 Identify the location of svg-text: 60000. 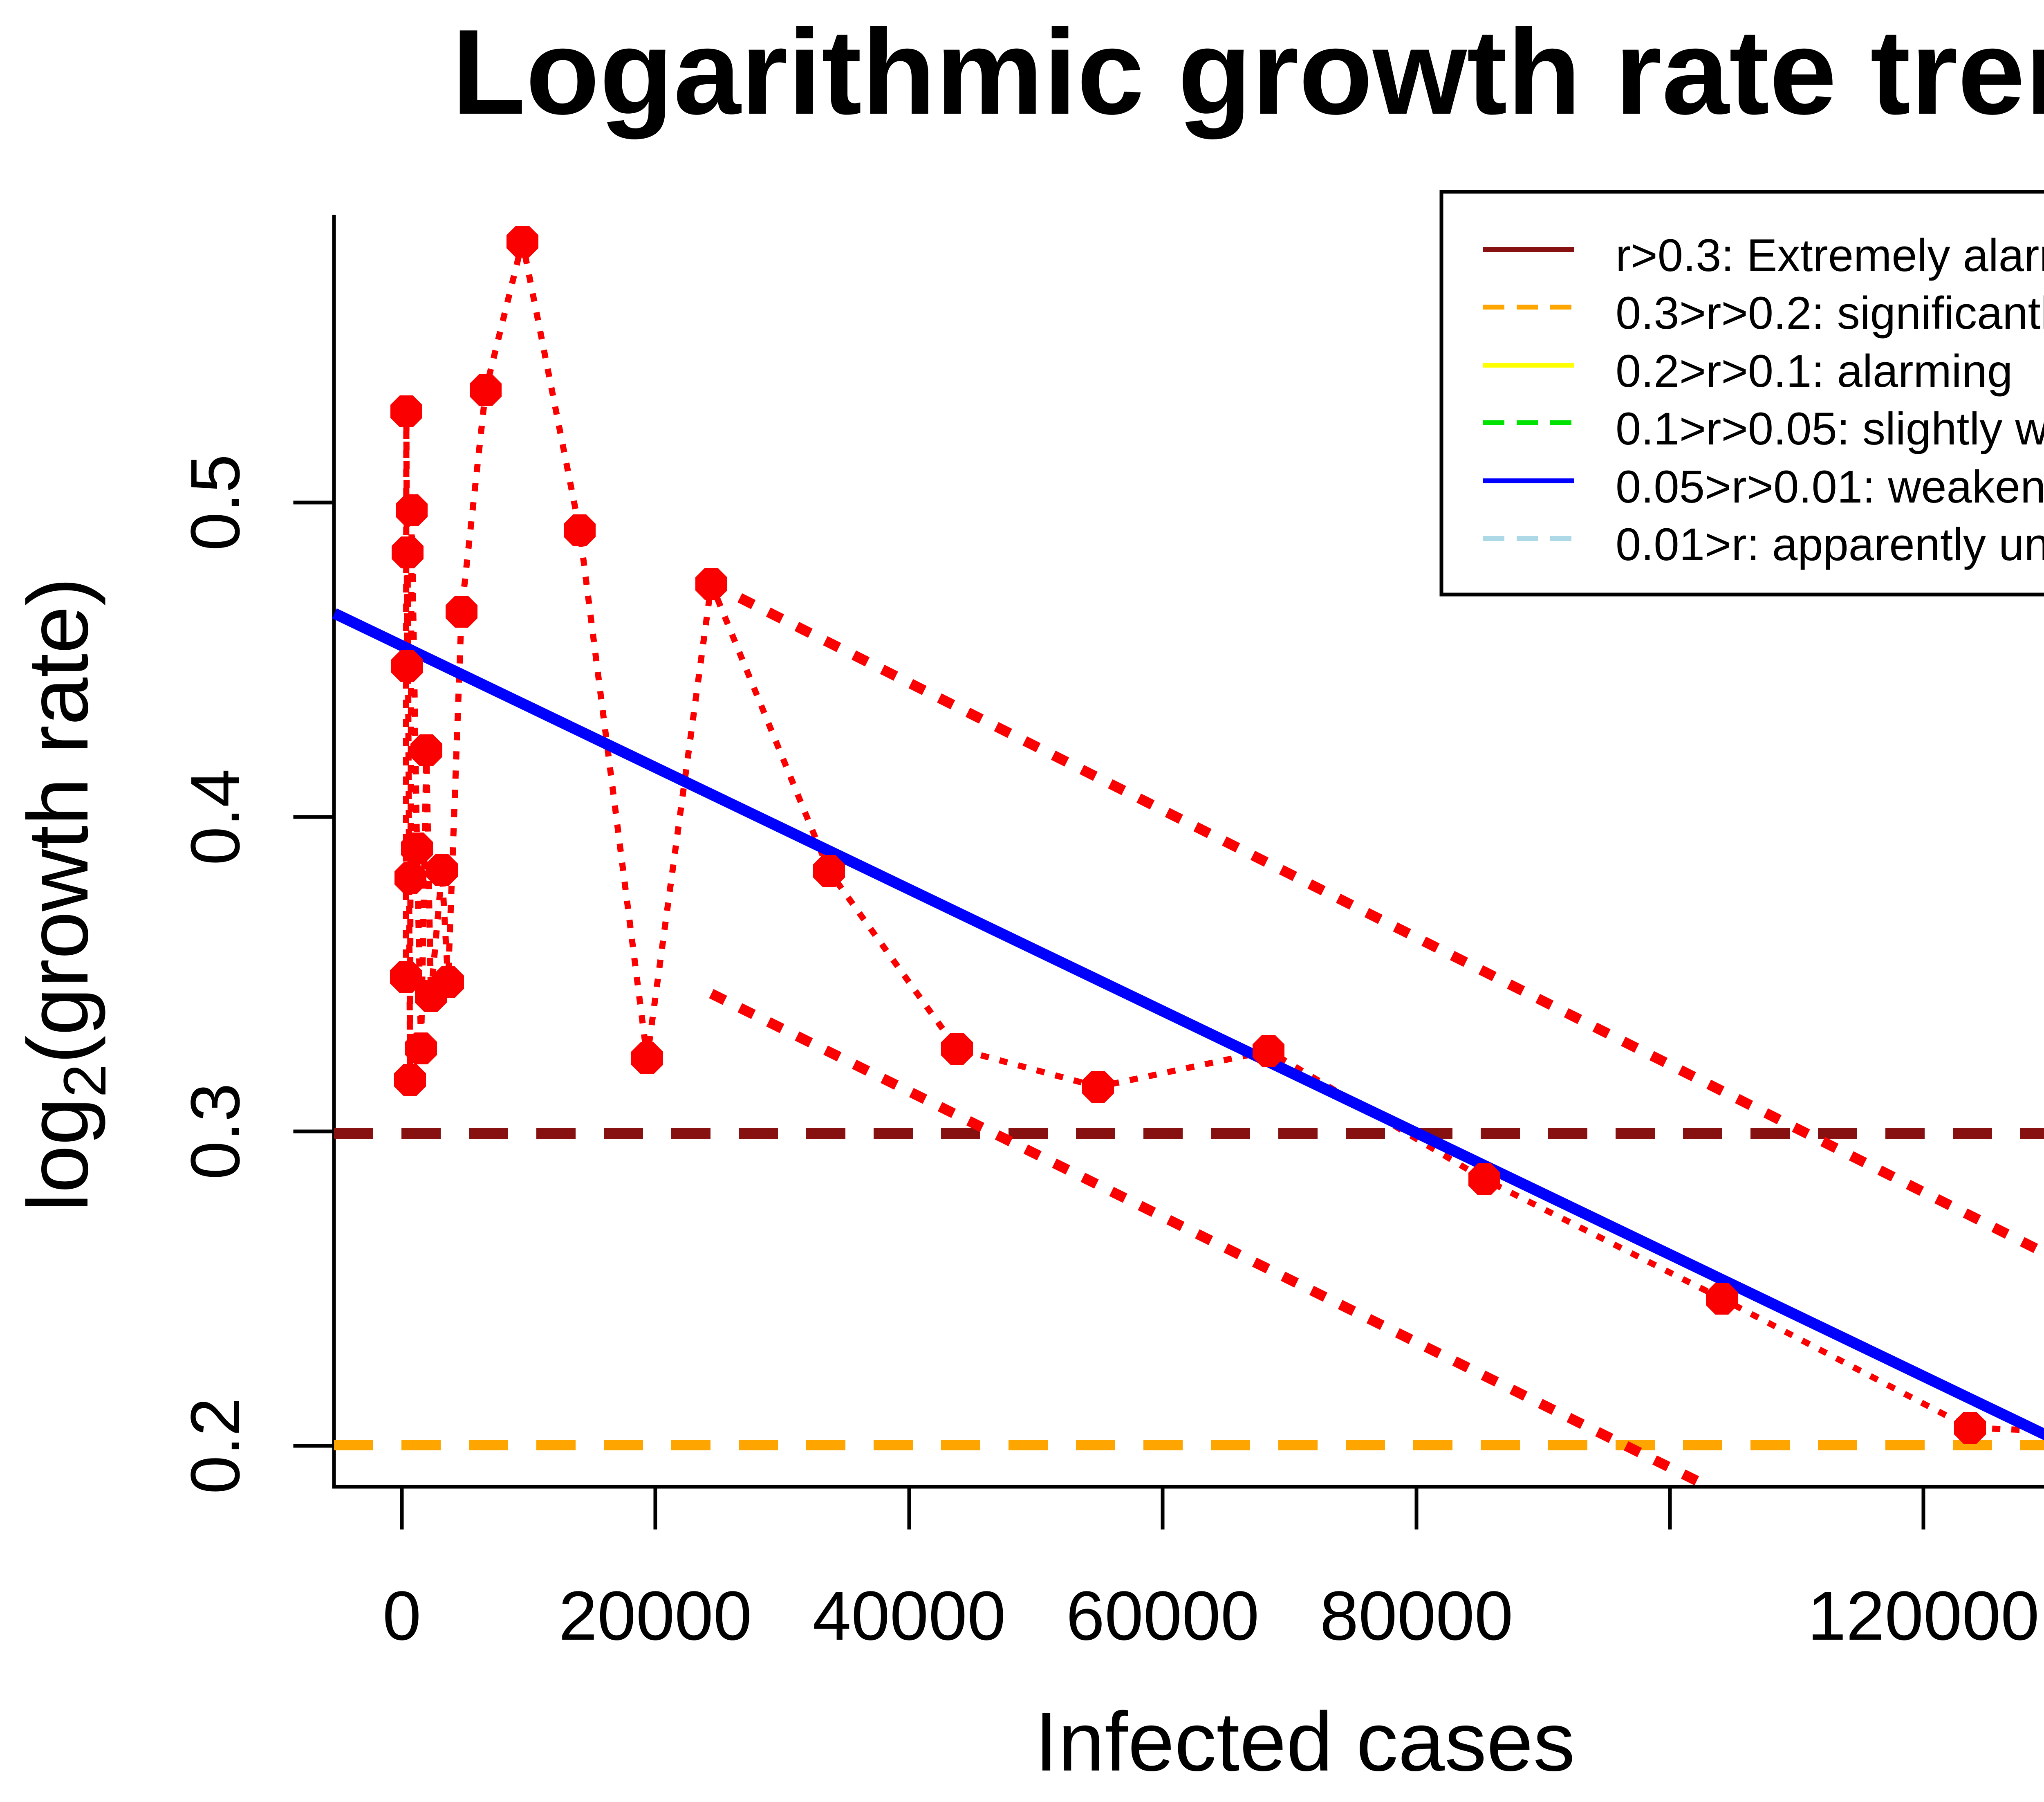
(1163, 1616).